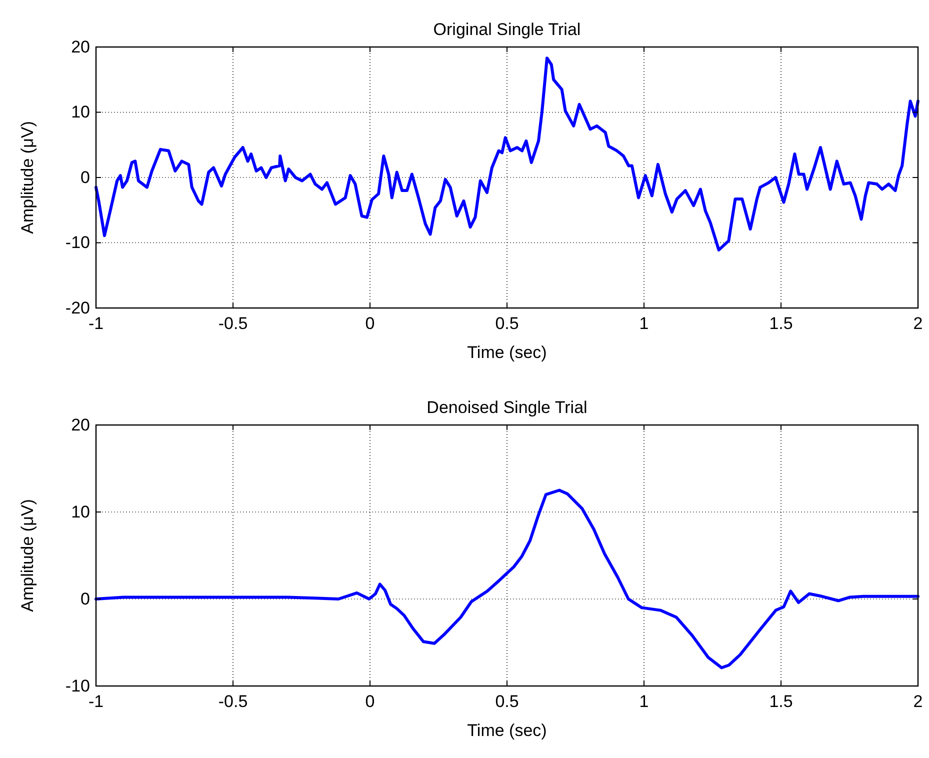 The height and width of the screenshot is (758, 929). I want to click on chart-title: Original Single Trial, so click(507, 29).